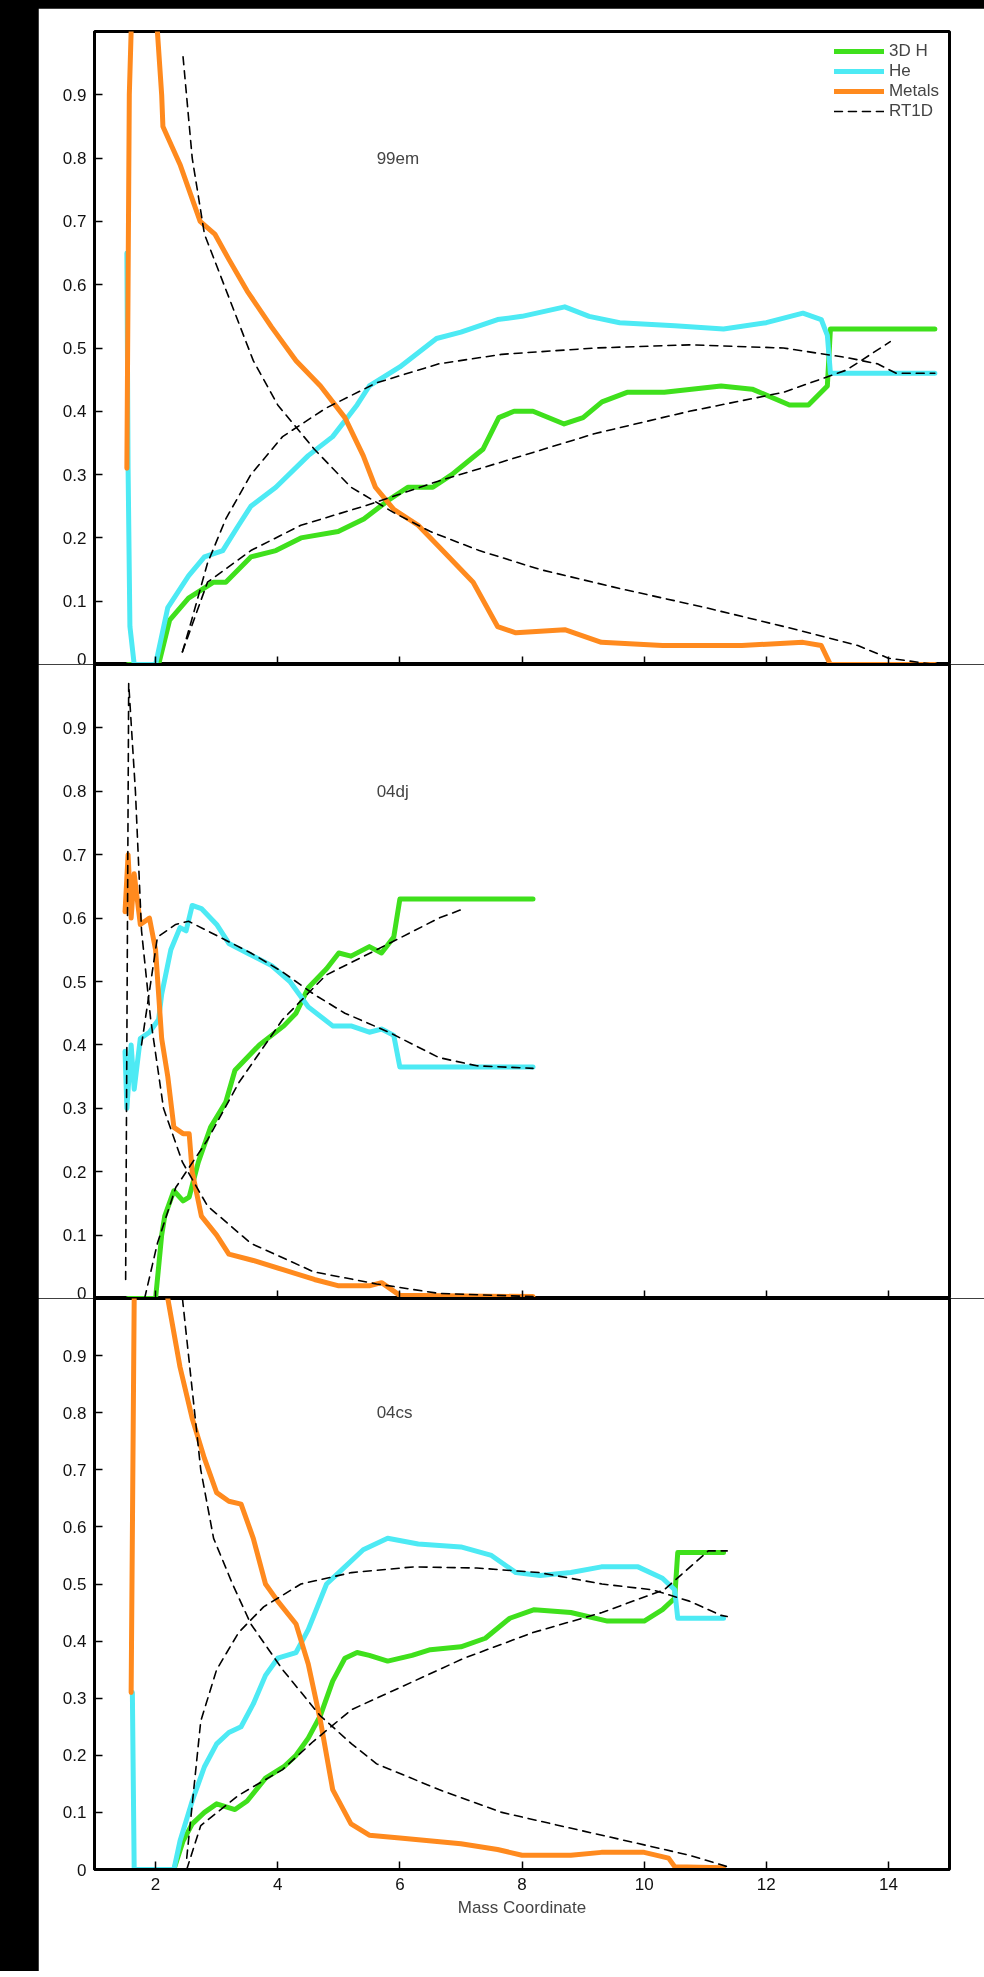 This screenshot has height=1977, width=984. What do you see at coordinates (766, 1884) in the screenshot?
I see `x-tick-label: 12` at bounding box center [766, 1884].